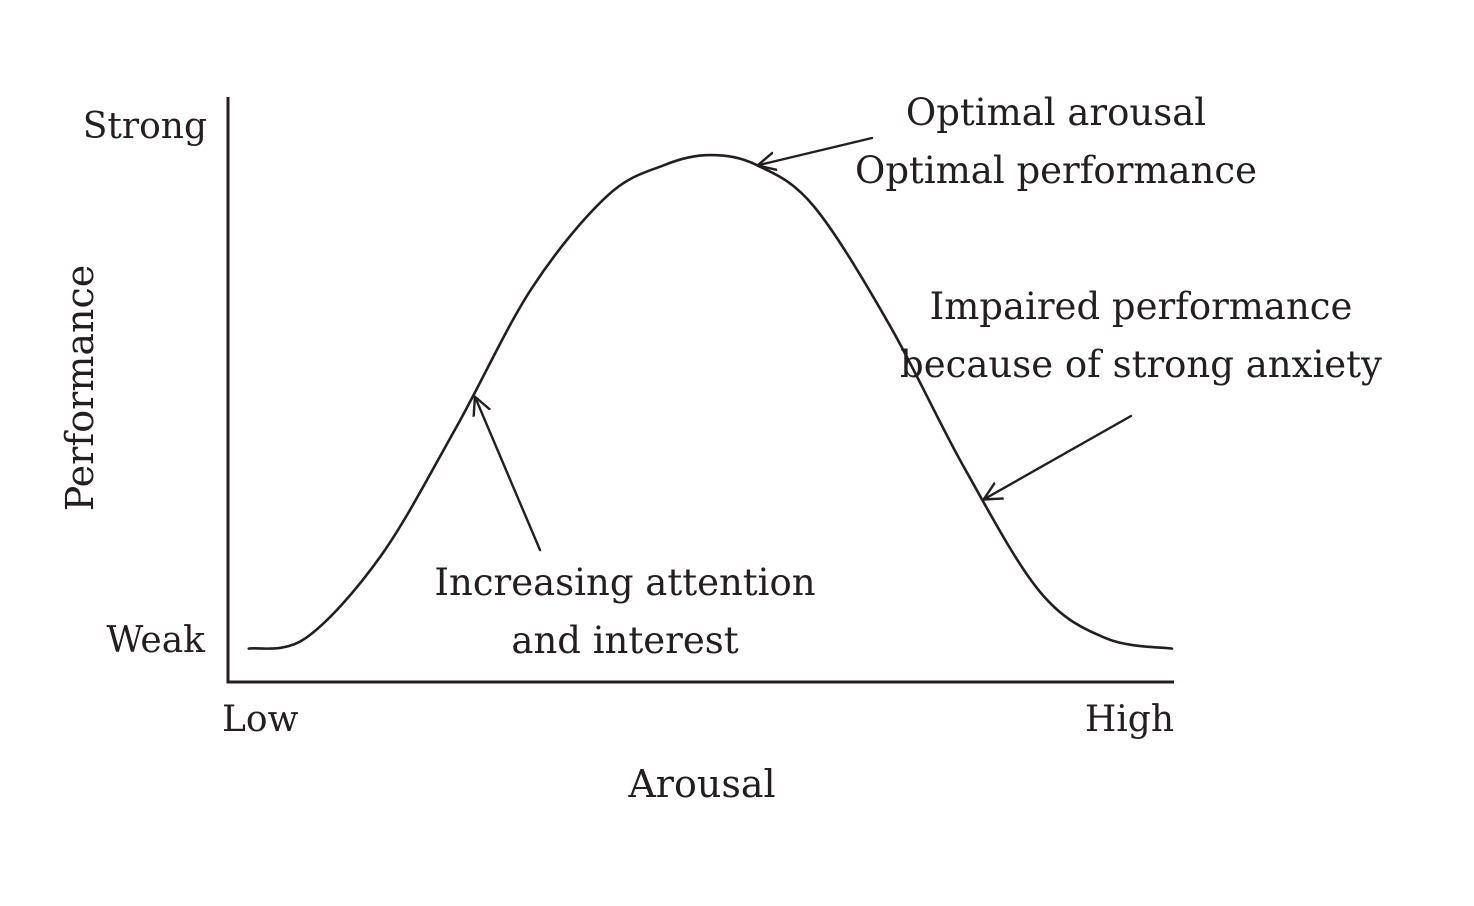 The width and height of the screenshot is (1474, 906). I want to click on x-tick-label-low: Low, so click(260, 719).